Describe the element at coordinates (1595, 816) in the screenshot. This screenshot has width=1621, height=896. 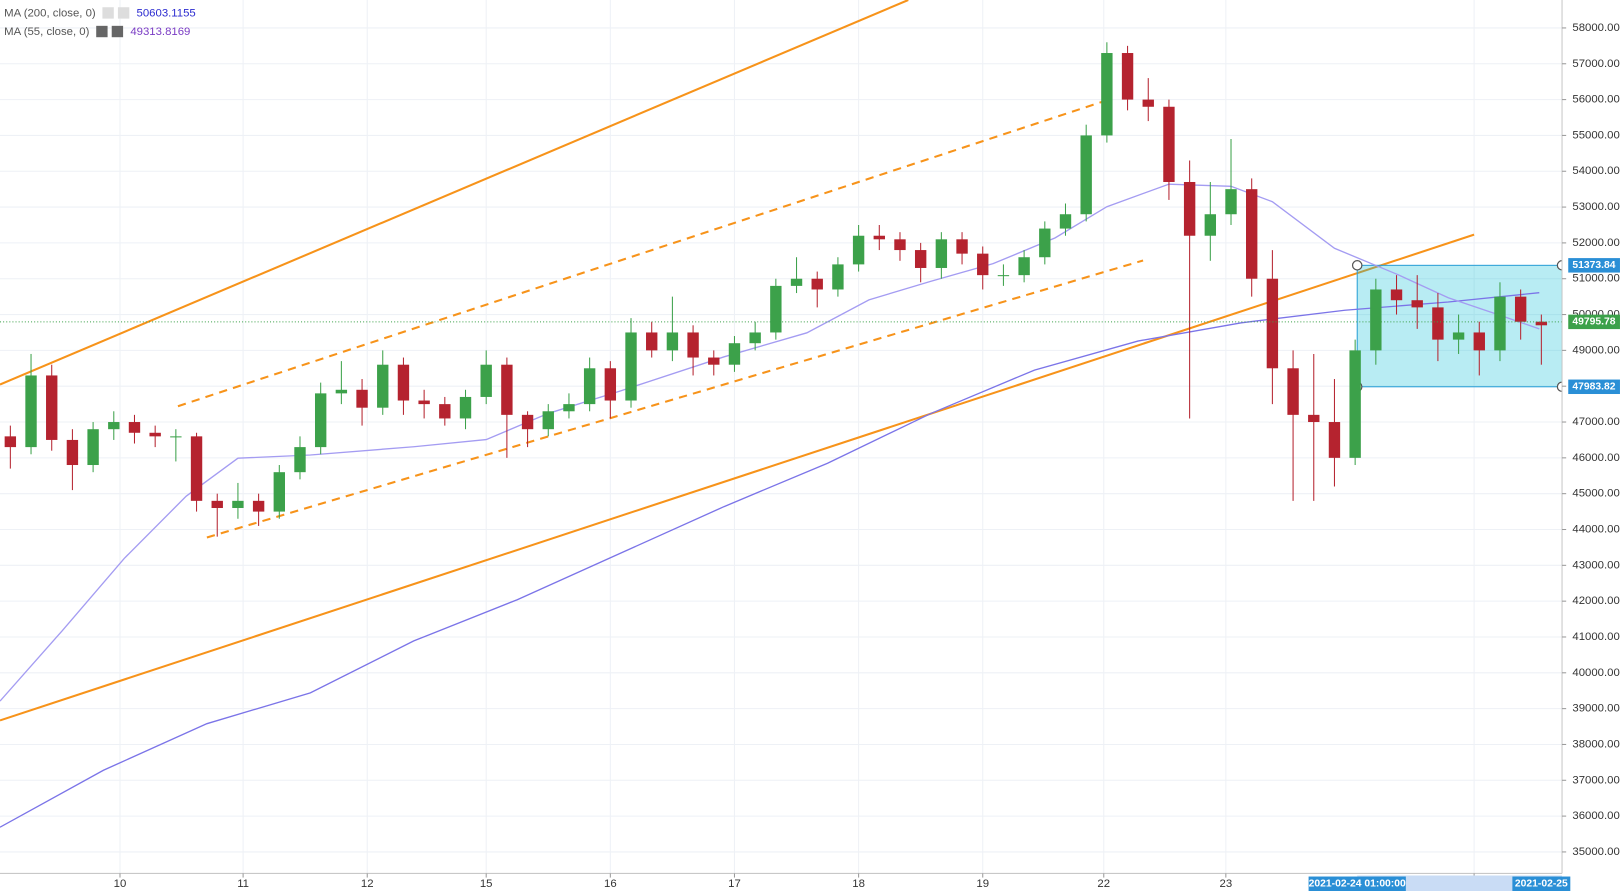
I see `y-tick-label: 36000.00` at that location.